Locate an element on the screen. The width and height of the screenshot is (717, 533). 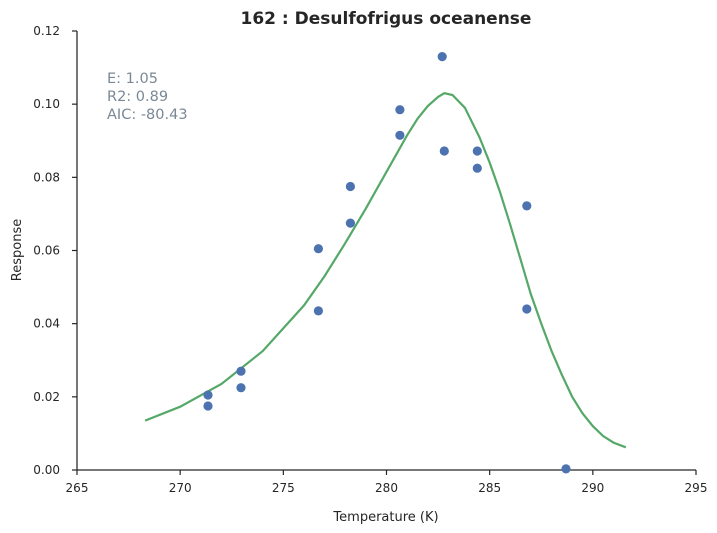
y-axis-label: Response is located at coordinates (17, 250).